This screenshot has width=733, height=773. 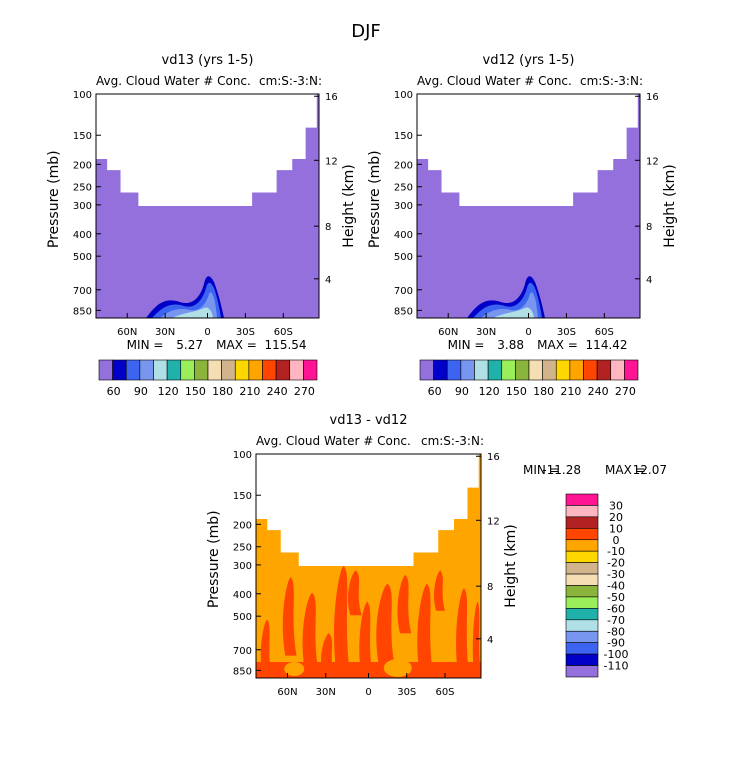 What do you see at coordinates (403, 257) in the screenshot?
I see `y-tick-label: 500` at bounding box center [403, 257].